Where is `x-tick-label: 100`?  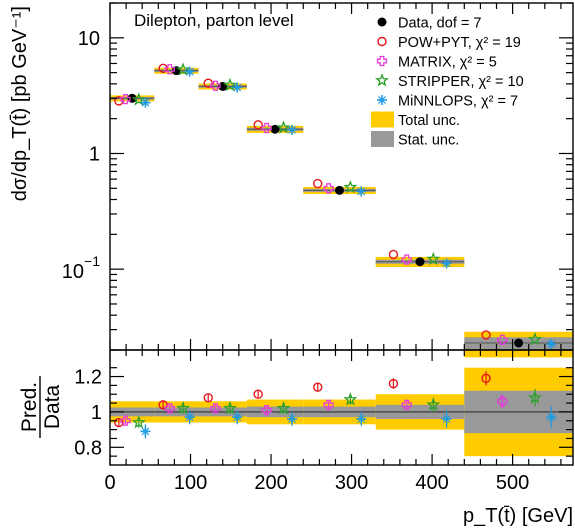 x-tick-label: 100 is located at coordinates (190, 483).